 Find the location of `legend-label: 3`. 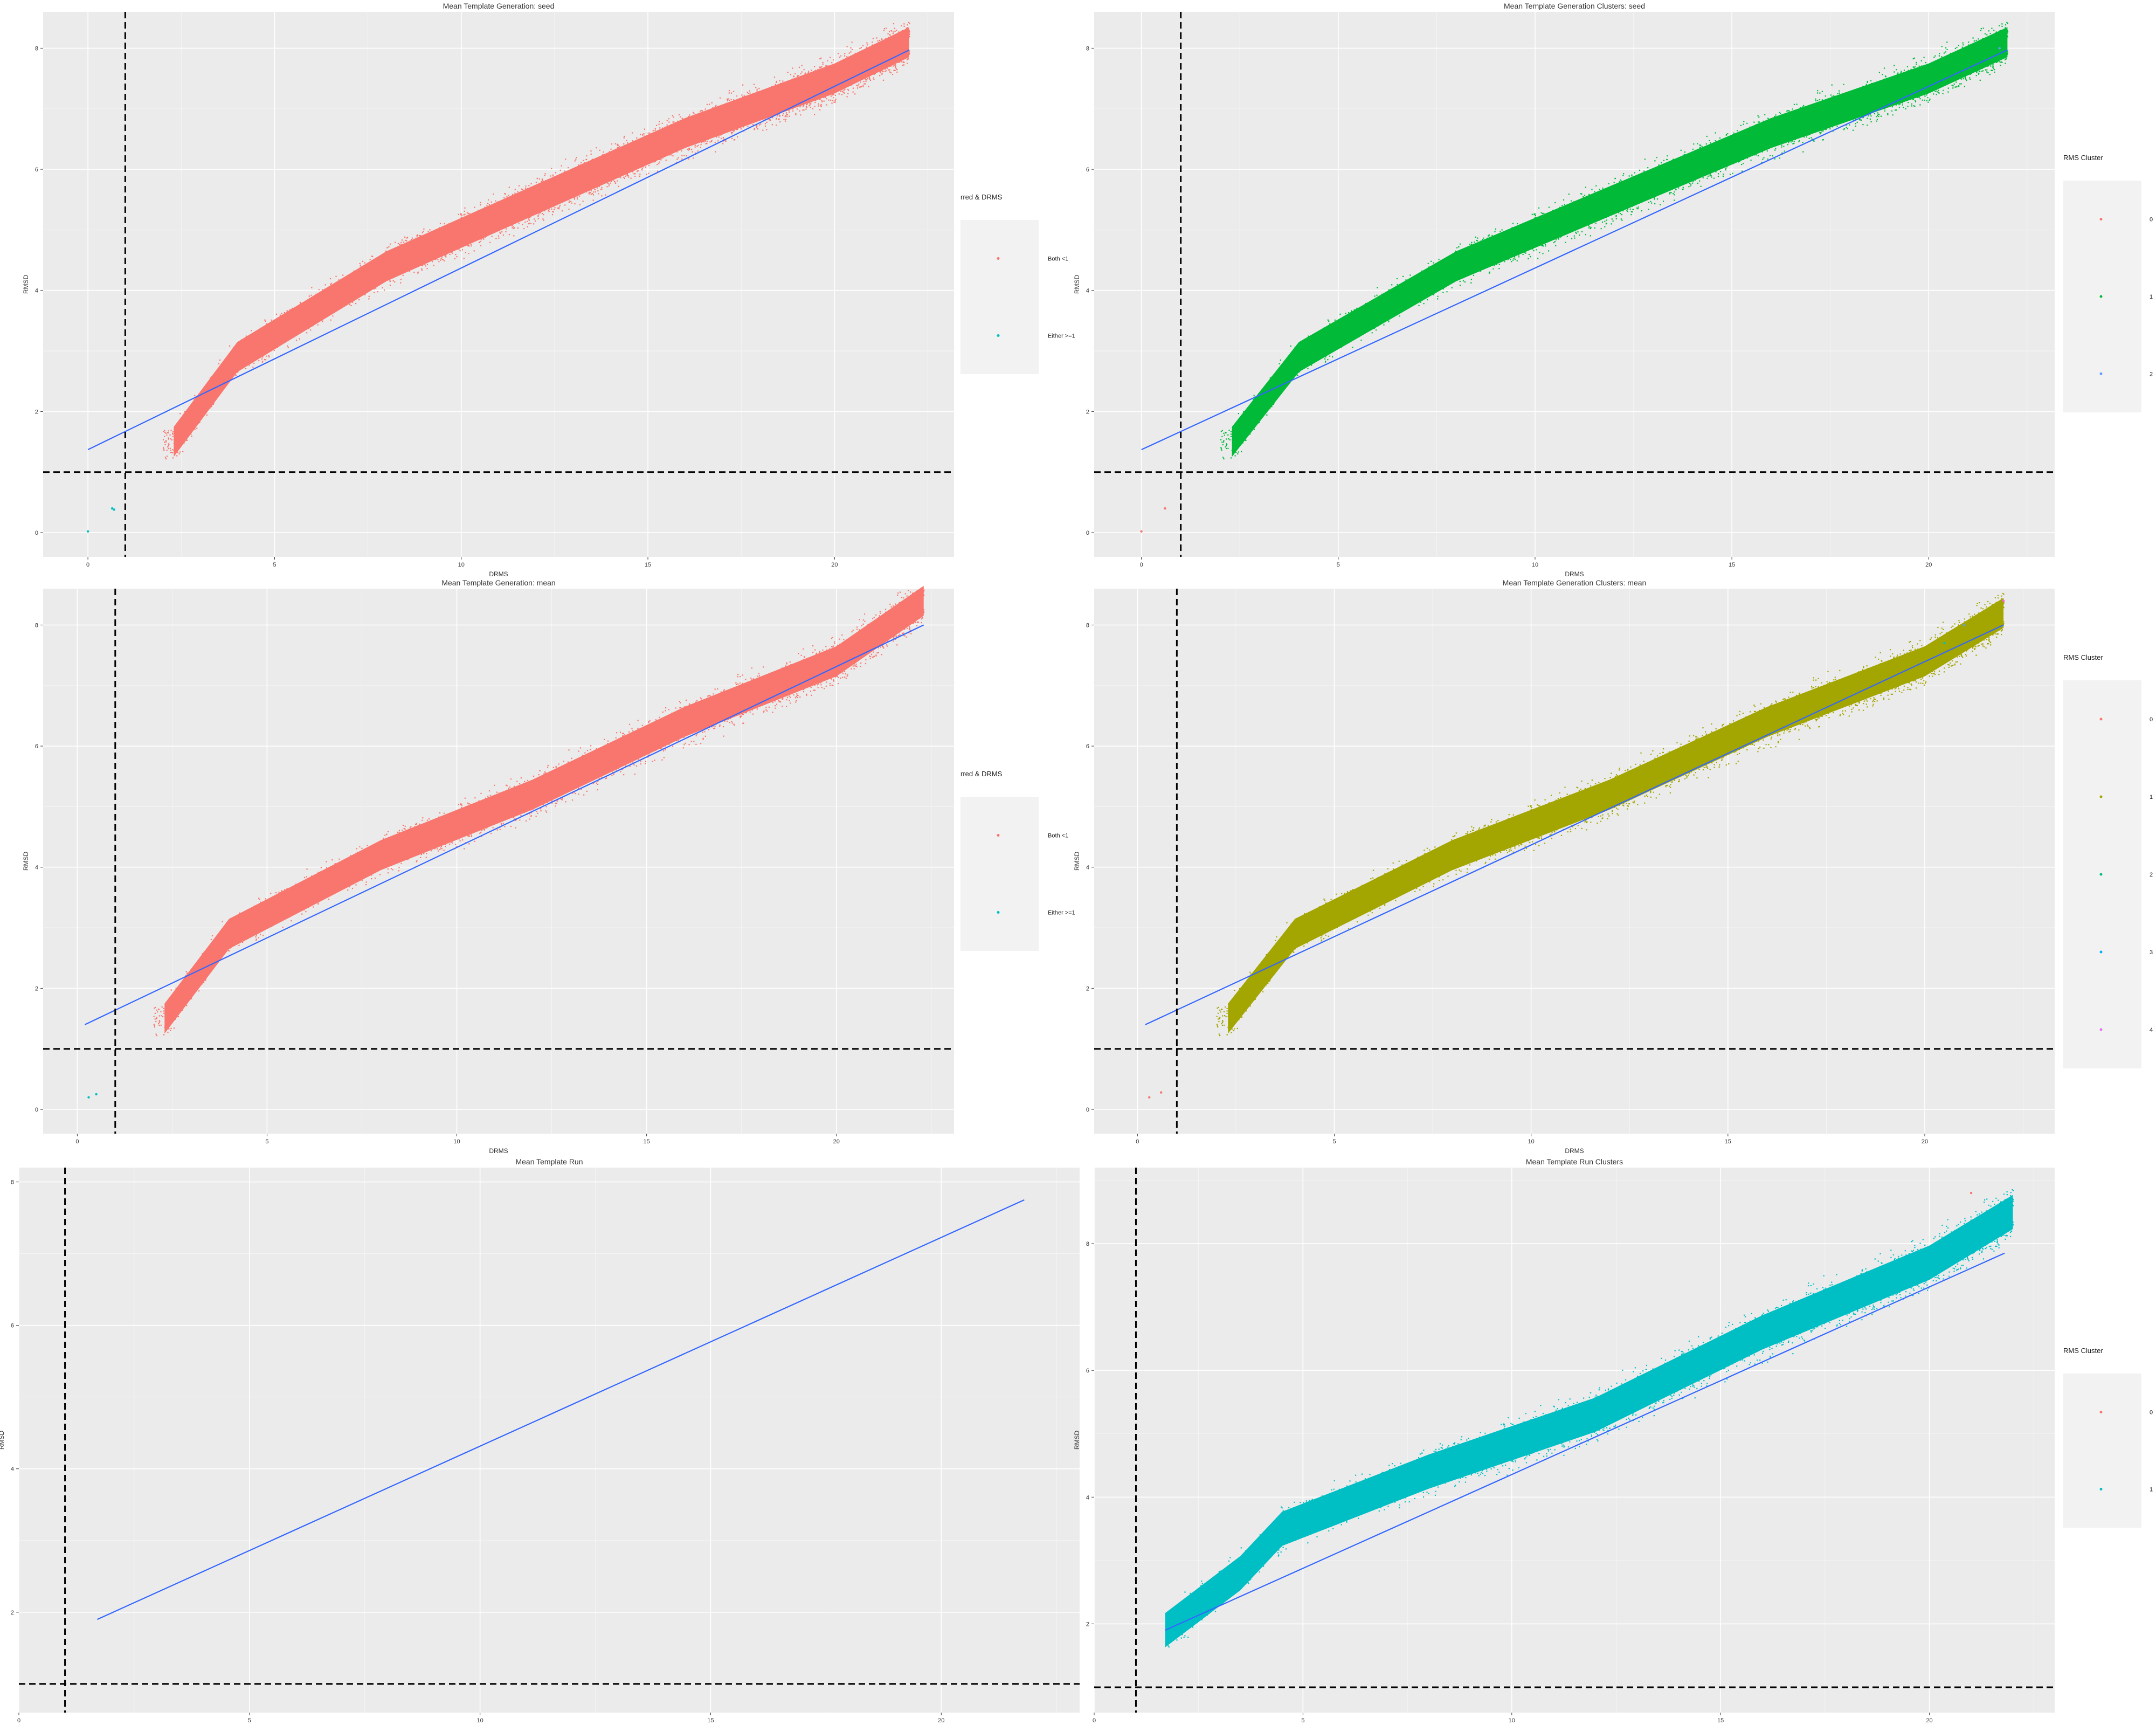

legend-label: 3 is located at coordinates (2151, 952).